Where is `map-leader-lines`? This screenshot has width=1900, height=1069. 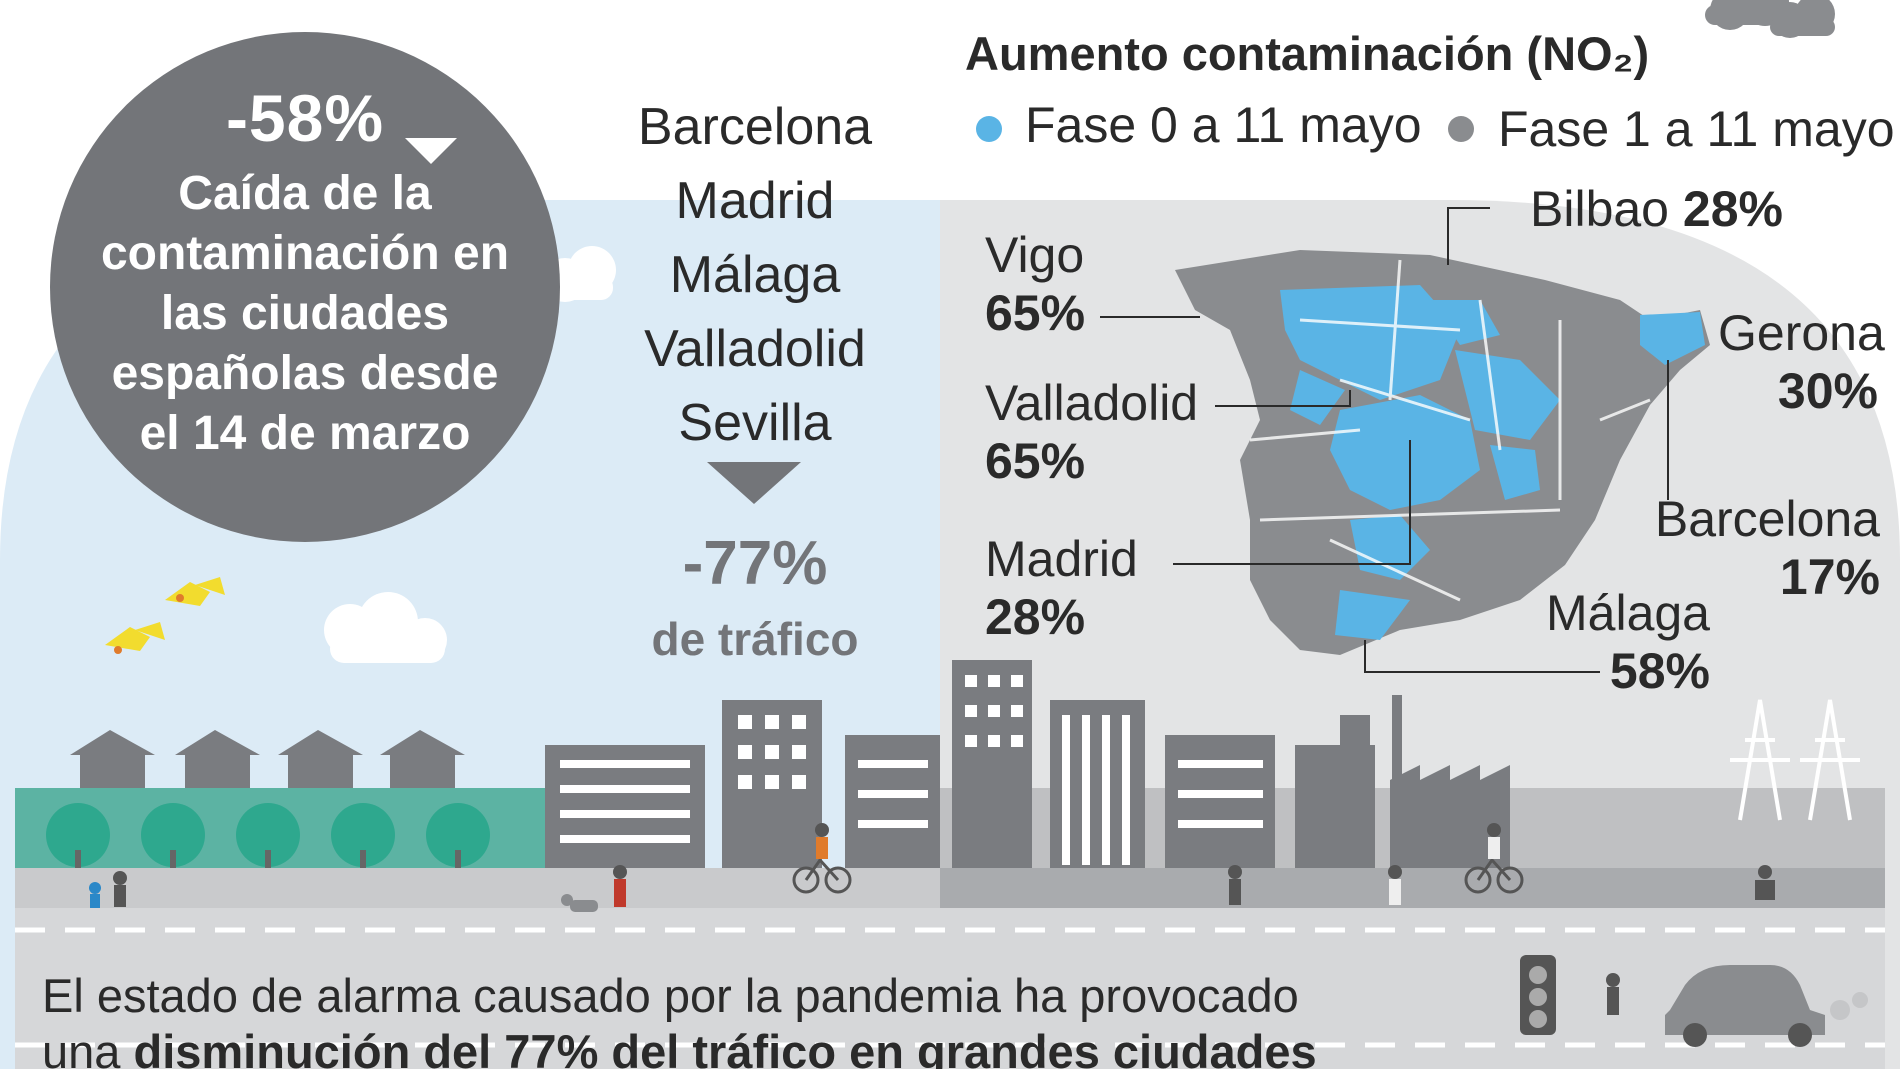 map-leader-lines is located at coordinates (1384, 440).